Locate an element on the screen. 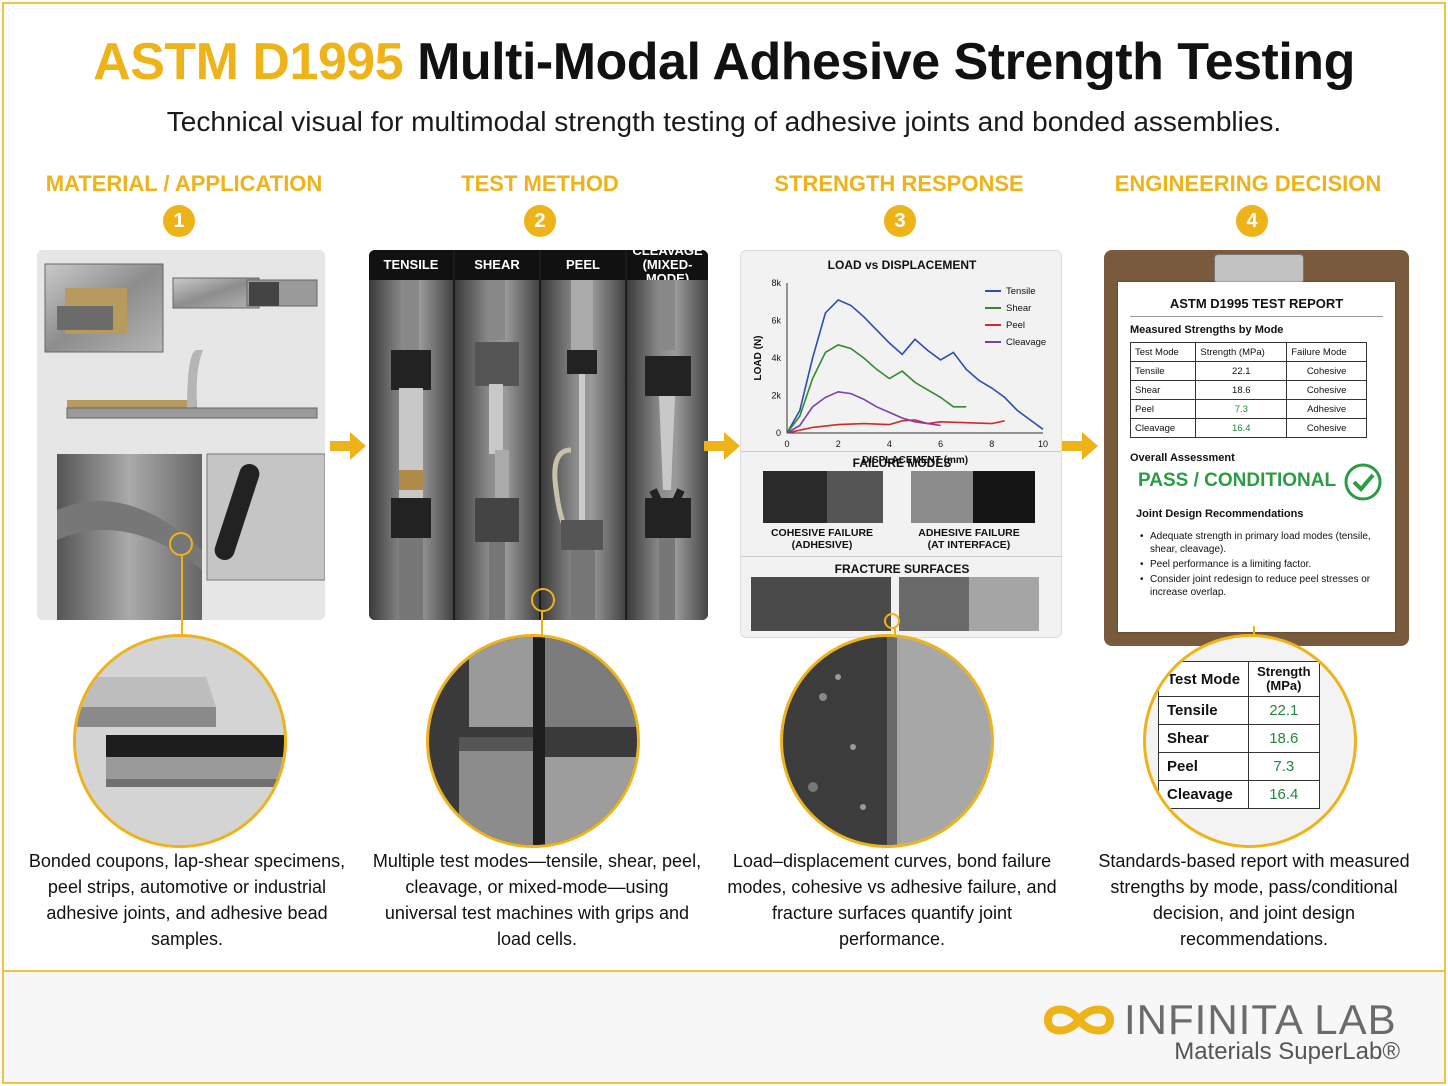 This screenshot has height=1086, width=1448. title-main: Multi-Modal Adhesive Strength Testing is located at coordinates (886, 62).